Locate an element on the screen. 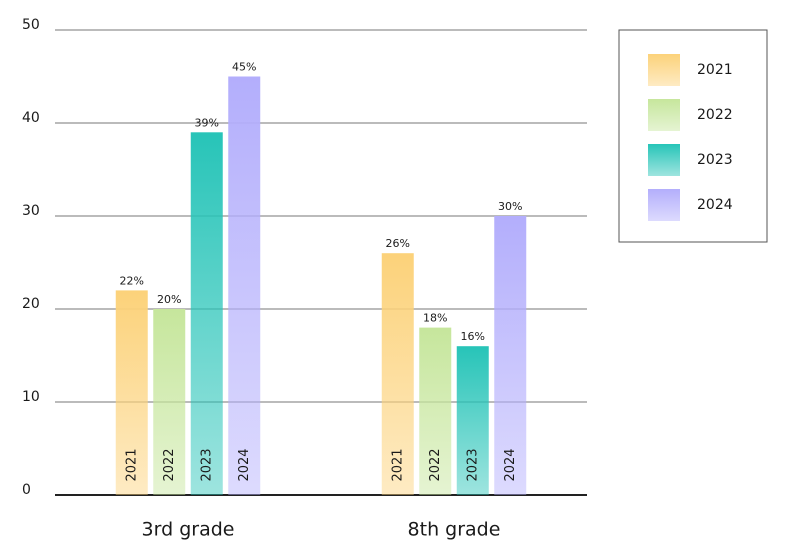 This screenshot has width=800, height=550. value-label: 18% is located at coordinates (435, 318).